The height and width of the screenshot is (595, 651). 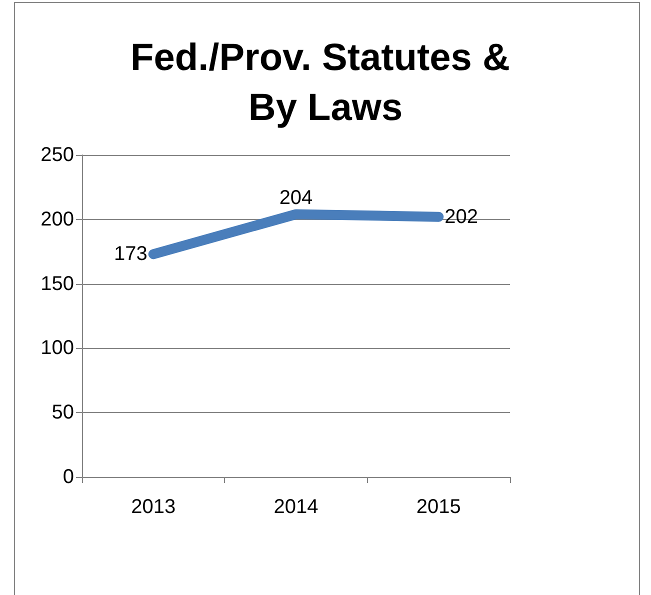 I want to click on y-tick-label: 50, so click(x=63, y=413).